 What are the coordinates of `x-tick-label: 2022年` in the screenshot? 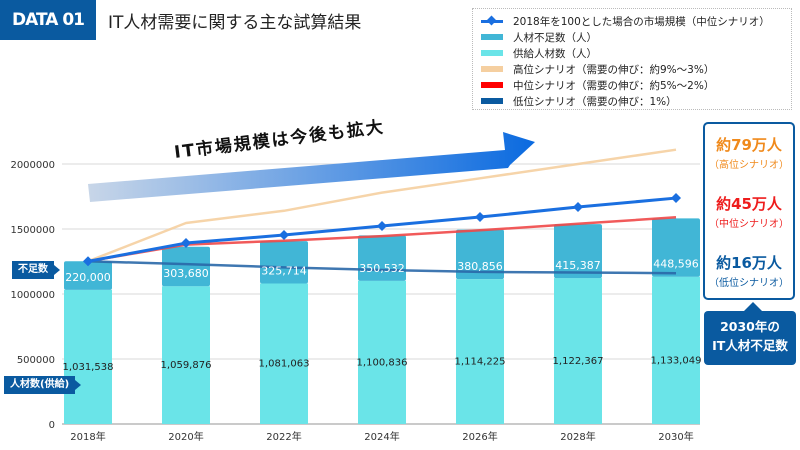 It's located at (283, 436).